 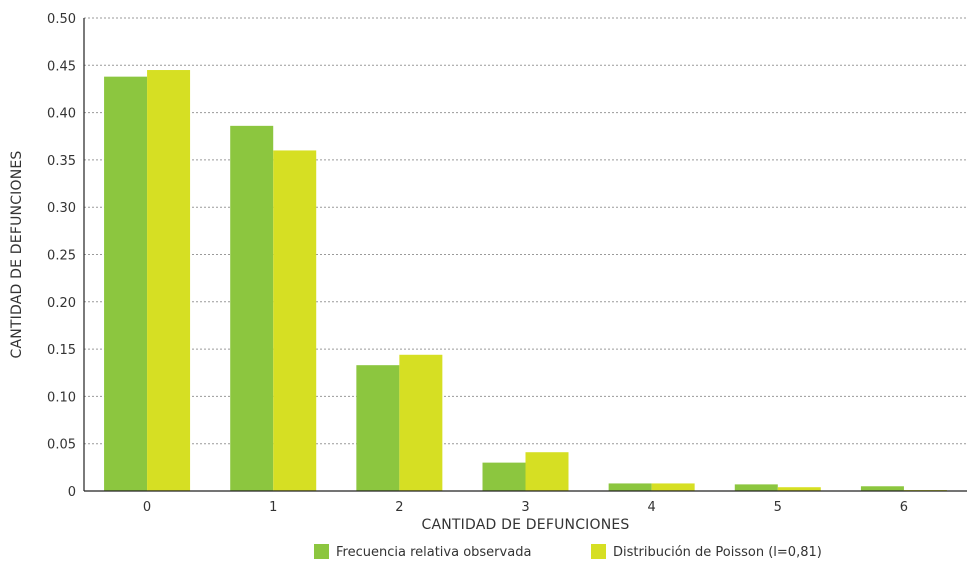 I want to click on x-tick-label: 1, so click(x=273, y=507).